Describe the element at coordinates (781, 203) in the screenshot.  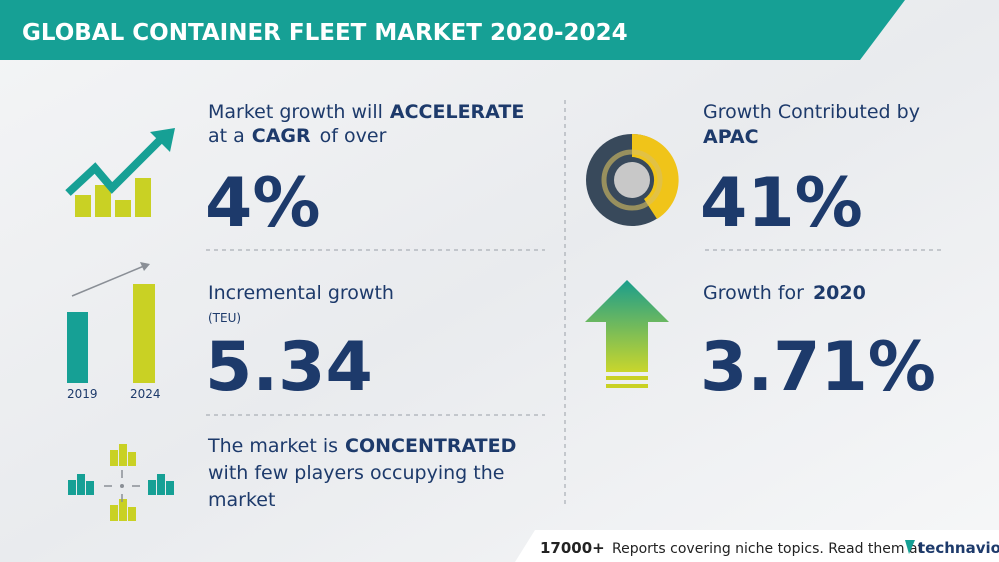
I see `region-value: 41%` at that location.